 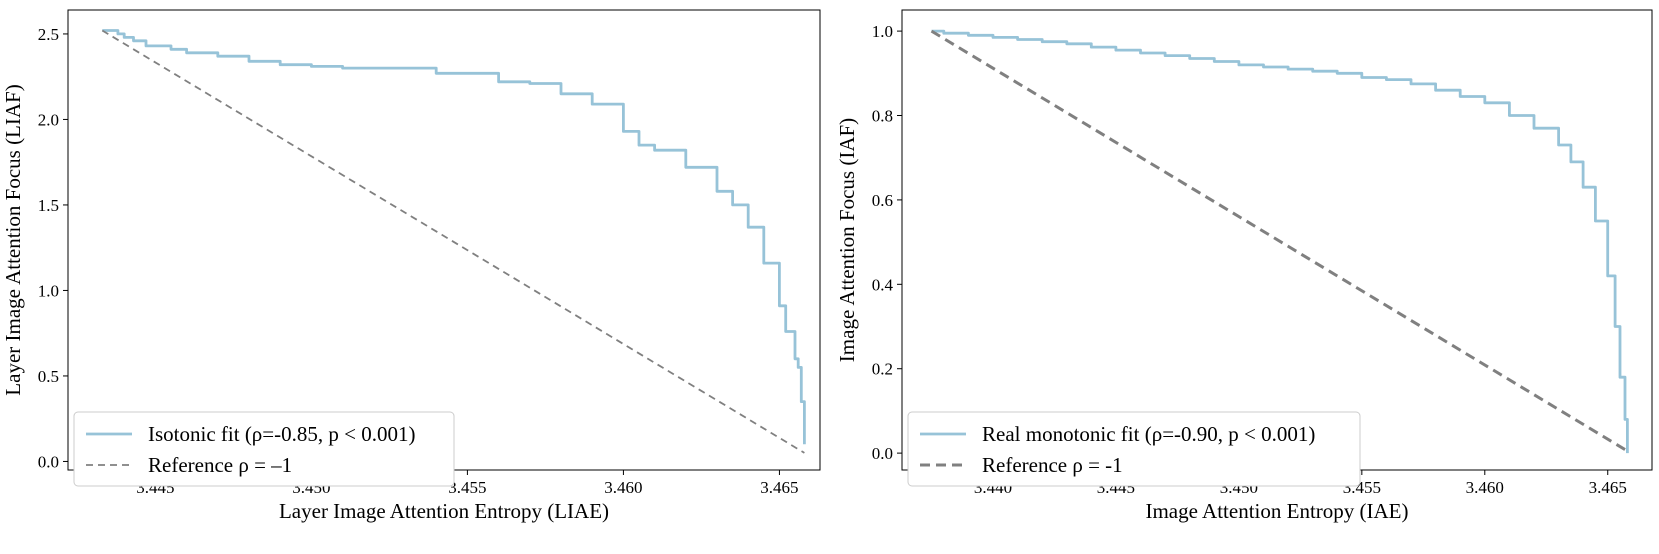 I want to click on legend-label: Reference ρ = –1, so click(x=220, y=465).